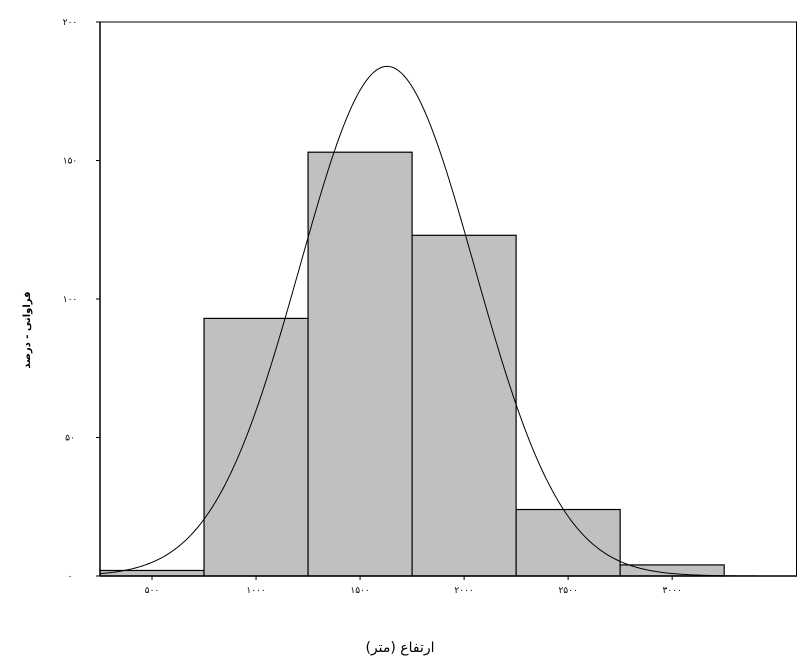  Describe the element at coordinates (255, 591) in the screenshot. I see `x-tick-label: ۱۰۰۰` at that location.